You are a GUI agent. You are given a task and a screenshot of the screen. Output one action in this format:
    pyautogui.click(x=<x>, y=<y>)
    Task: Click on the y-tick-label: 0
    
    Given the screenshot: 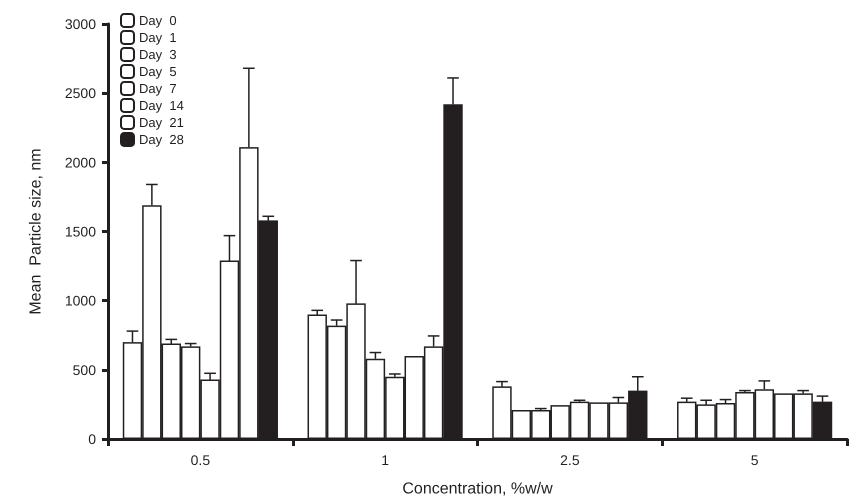 What is the action you would take?
    pyautogui.click(x=92, y=439)
    